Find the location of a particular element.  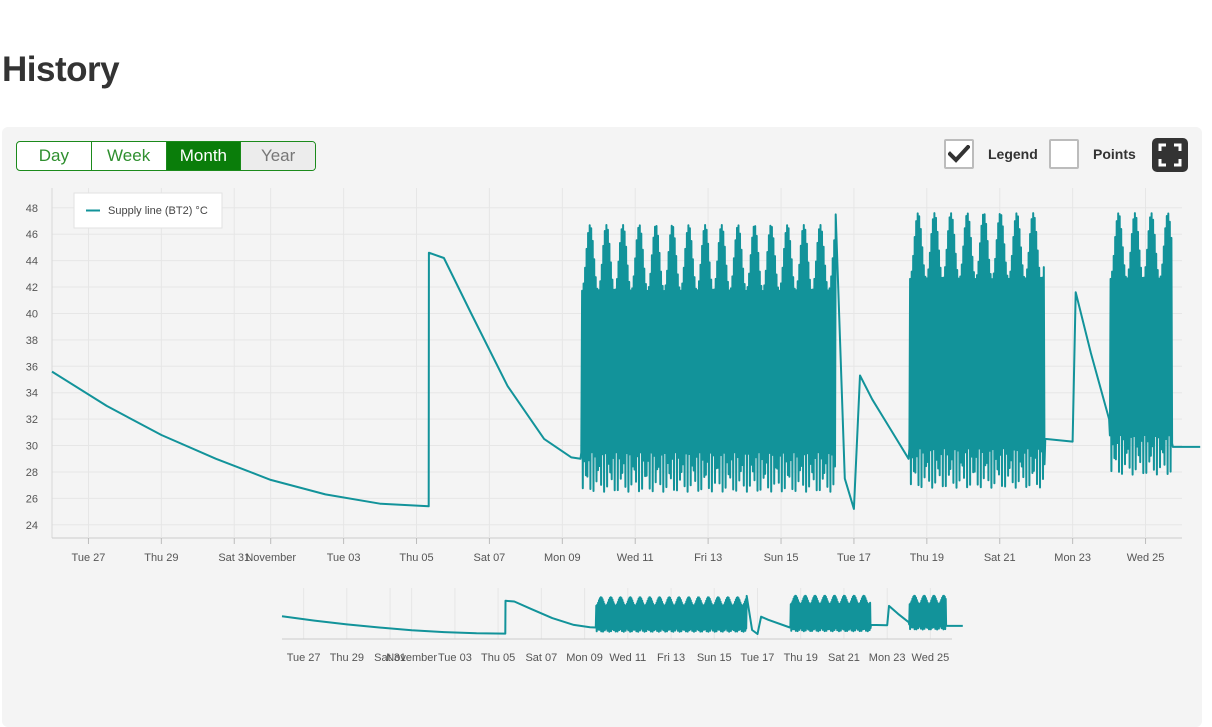

x-tick-label: Sat 07 is located at coordinates (490, 558).